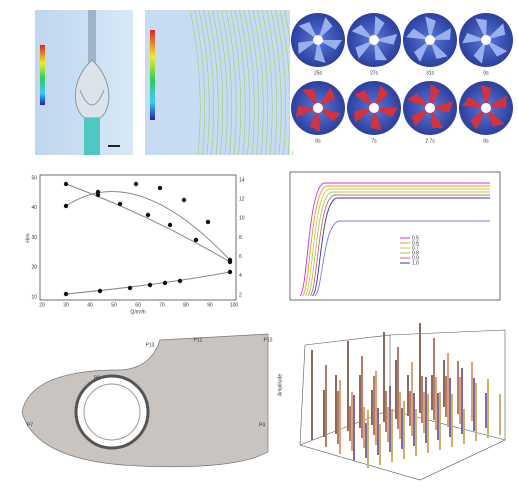 Image resolution: width=518 pixels, height=495 pixels. I want to click on legend-label: 0.9, so click(415, 258).